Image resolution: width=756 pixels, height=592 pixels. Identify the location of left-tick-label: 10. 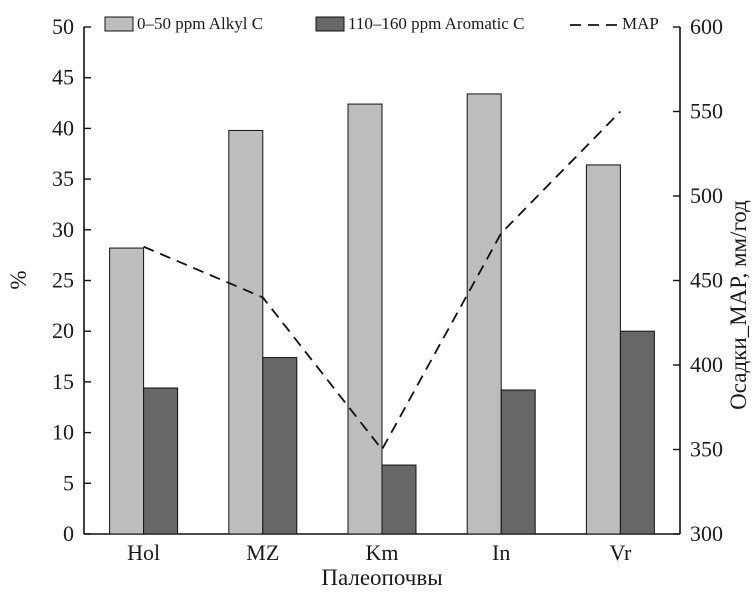
(63, 432).